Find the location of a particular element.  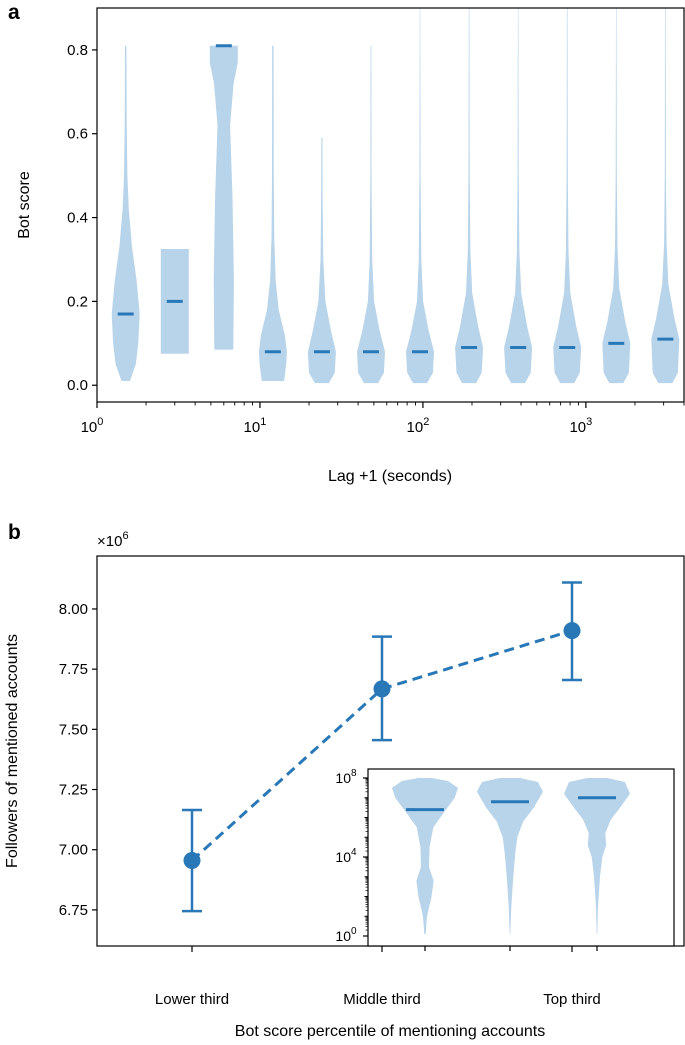

panel-b-y-tick-label: 7.25 is located at coordinates (73, 790).